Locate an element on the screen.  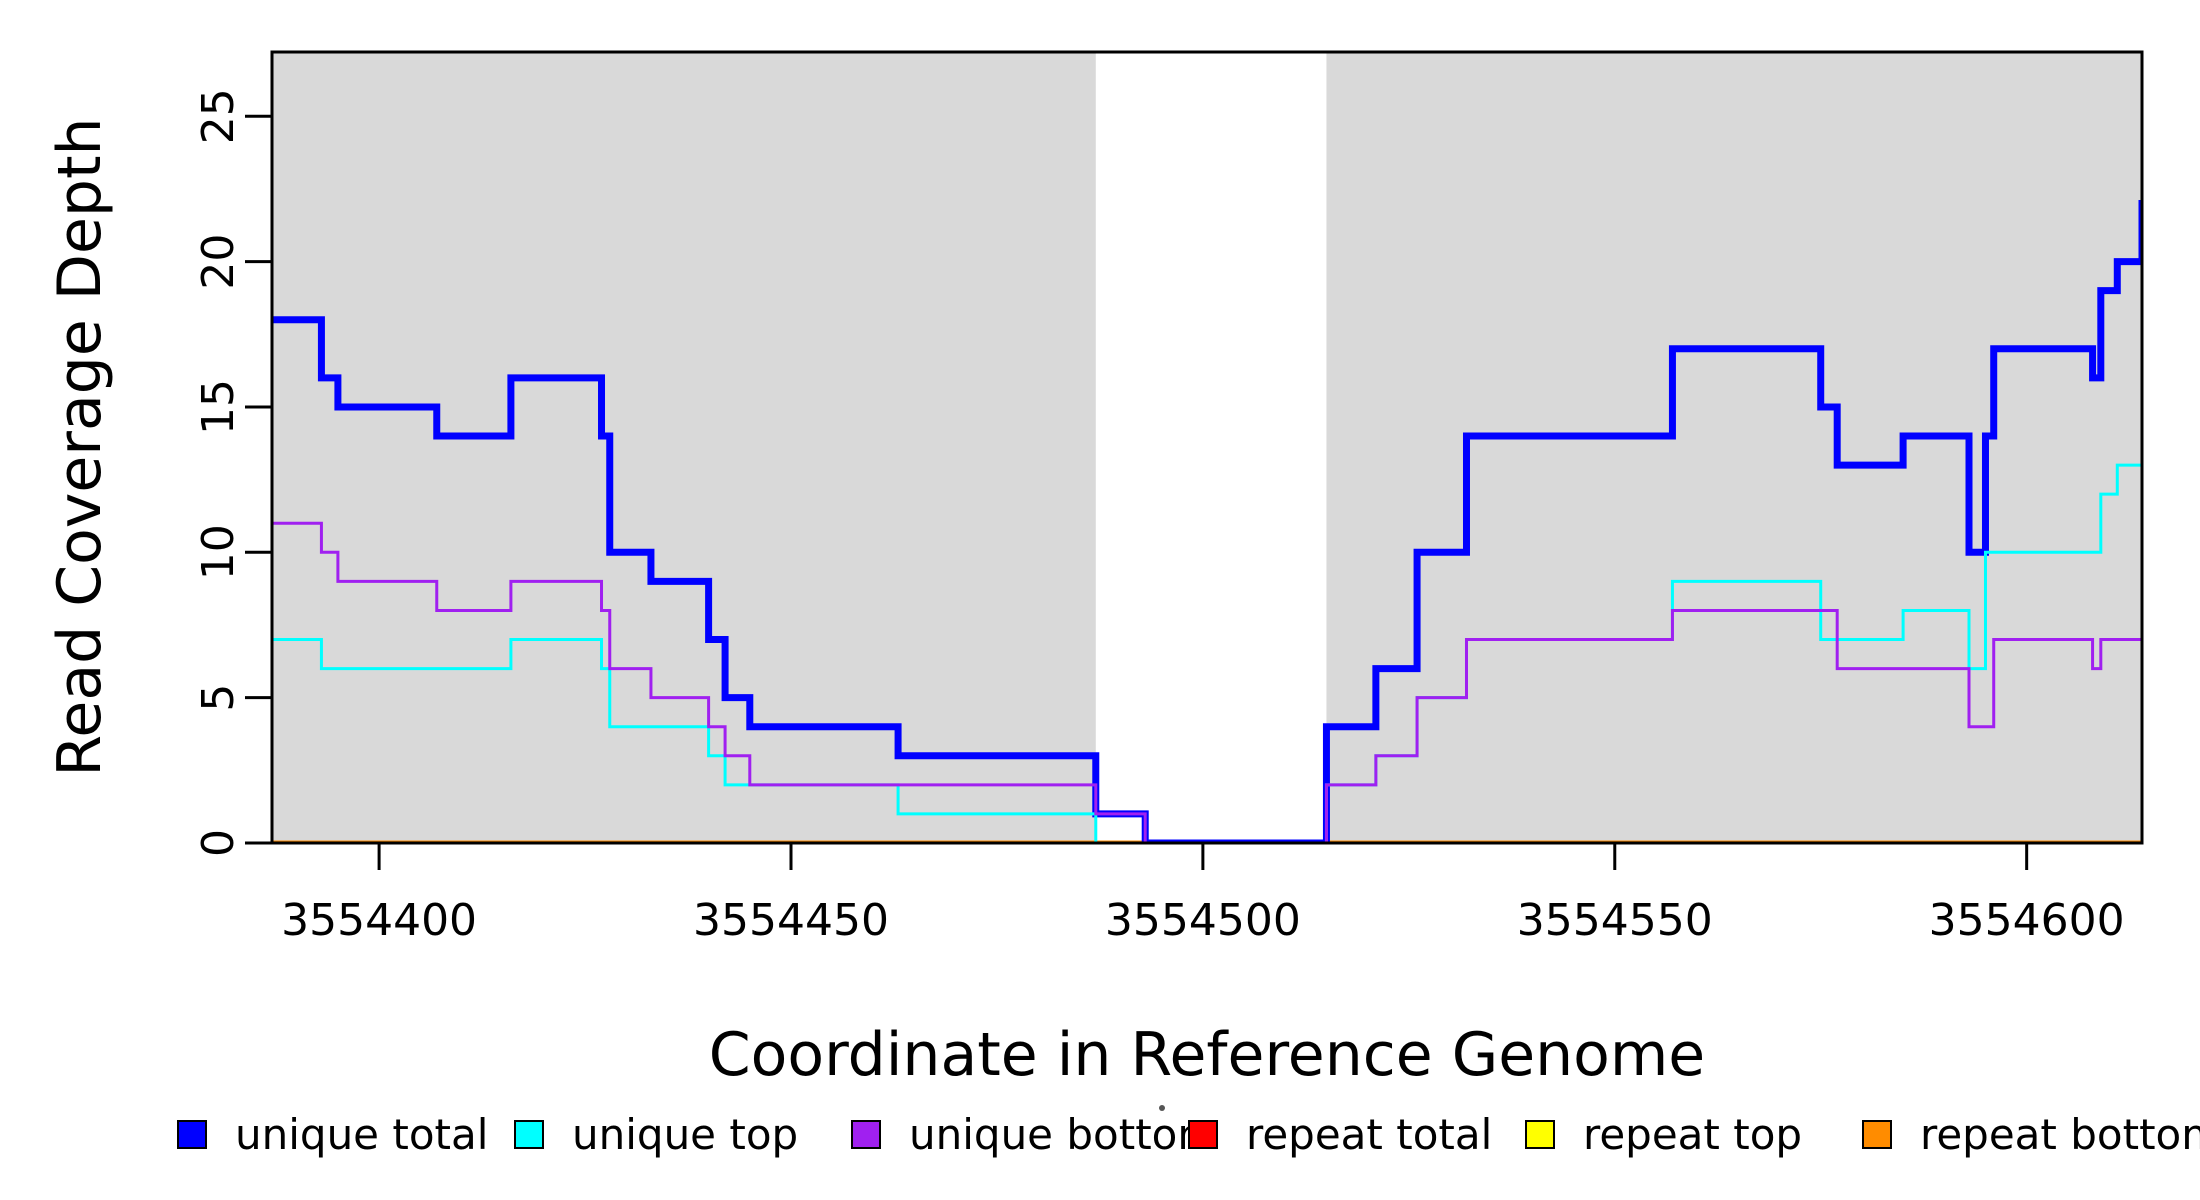
legend-speck is located at coordinates (1162, 1108).